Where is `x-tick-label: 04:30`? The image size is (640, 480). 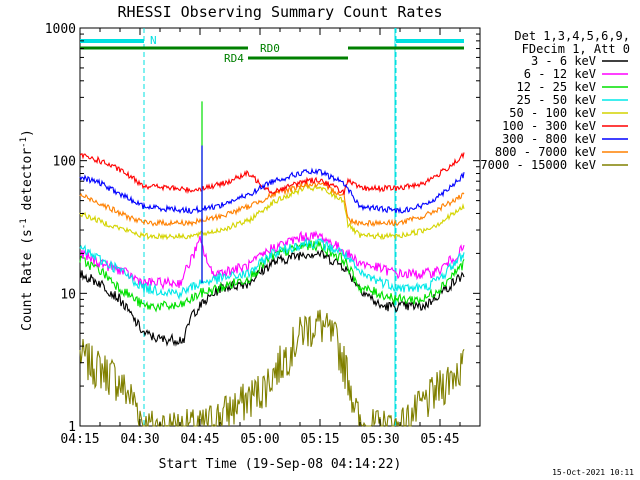 x-tick-label: 04:30 is located at coordinates (139, 439).